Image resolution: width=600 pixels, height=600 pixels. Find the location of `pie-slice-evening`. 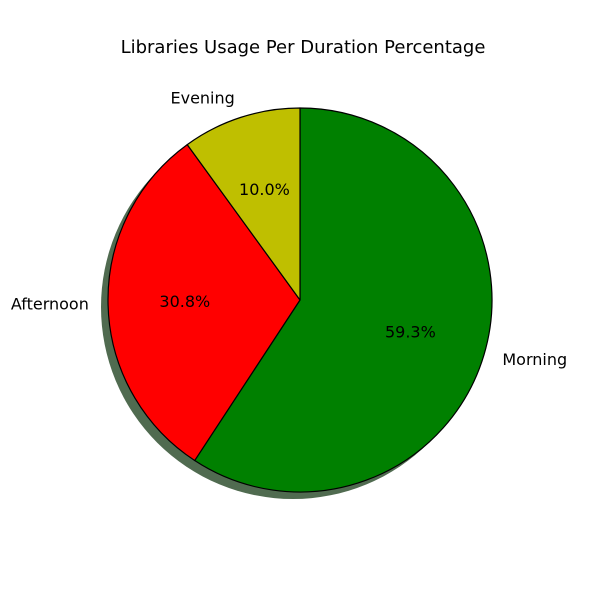

pie-slice-evening is located at coordinates (243, 204).